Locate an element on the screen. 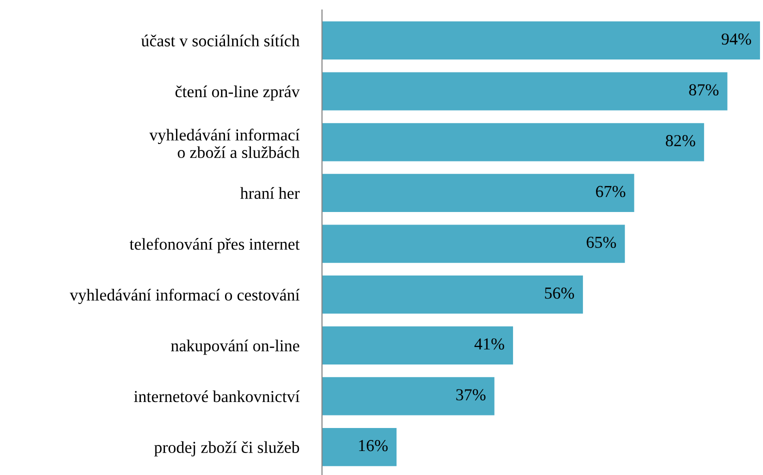 This screenshot has width=763, height=475. y-tick-label: čtení on-line zpráv is located at coordinates (237, 93).